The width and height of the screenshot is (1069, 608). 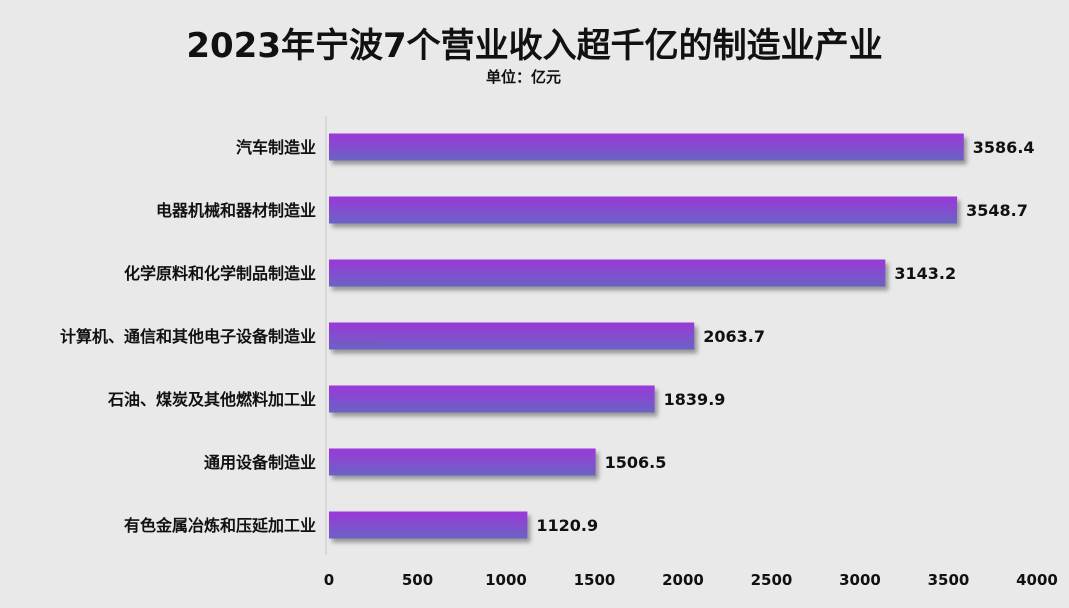 I want to click on x-tick-label: 3500, so click(x=949, y=580).